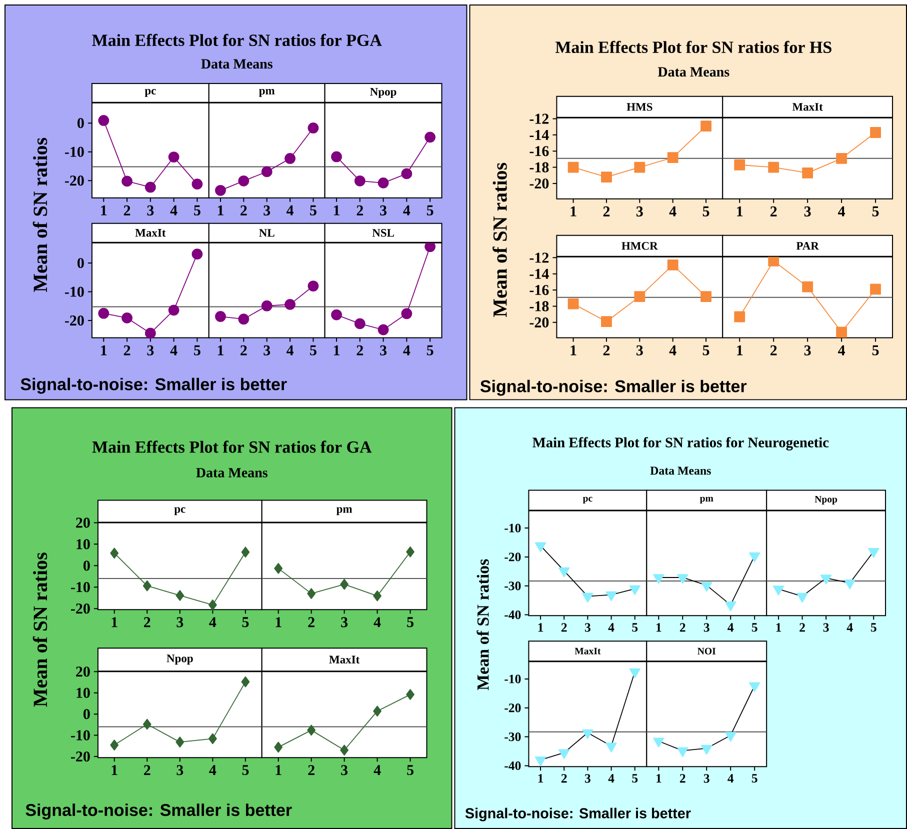 The image size is (907, 829). I want to click on text: Main Effects Plot for SN ratios for HS, so click(693, 47).